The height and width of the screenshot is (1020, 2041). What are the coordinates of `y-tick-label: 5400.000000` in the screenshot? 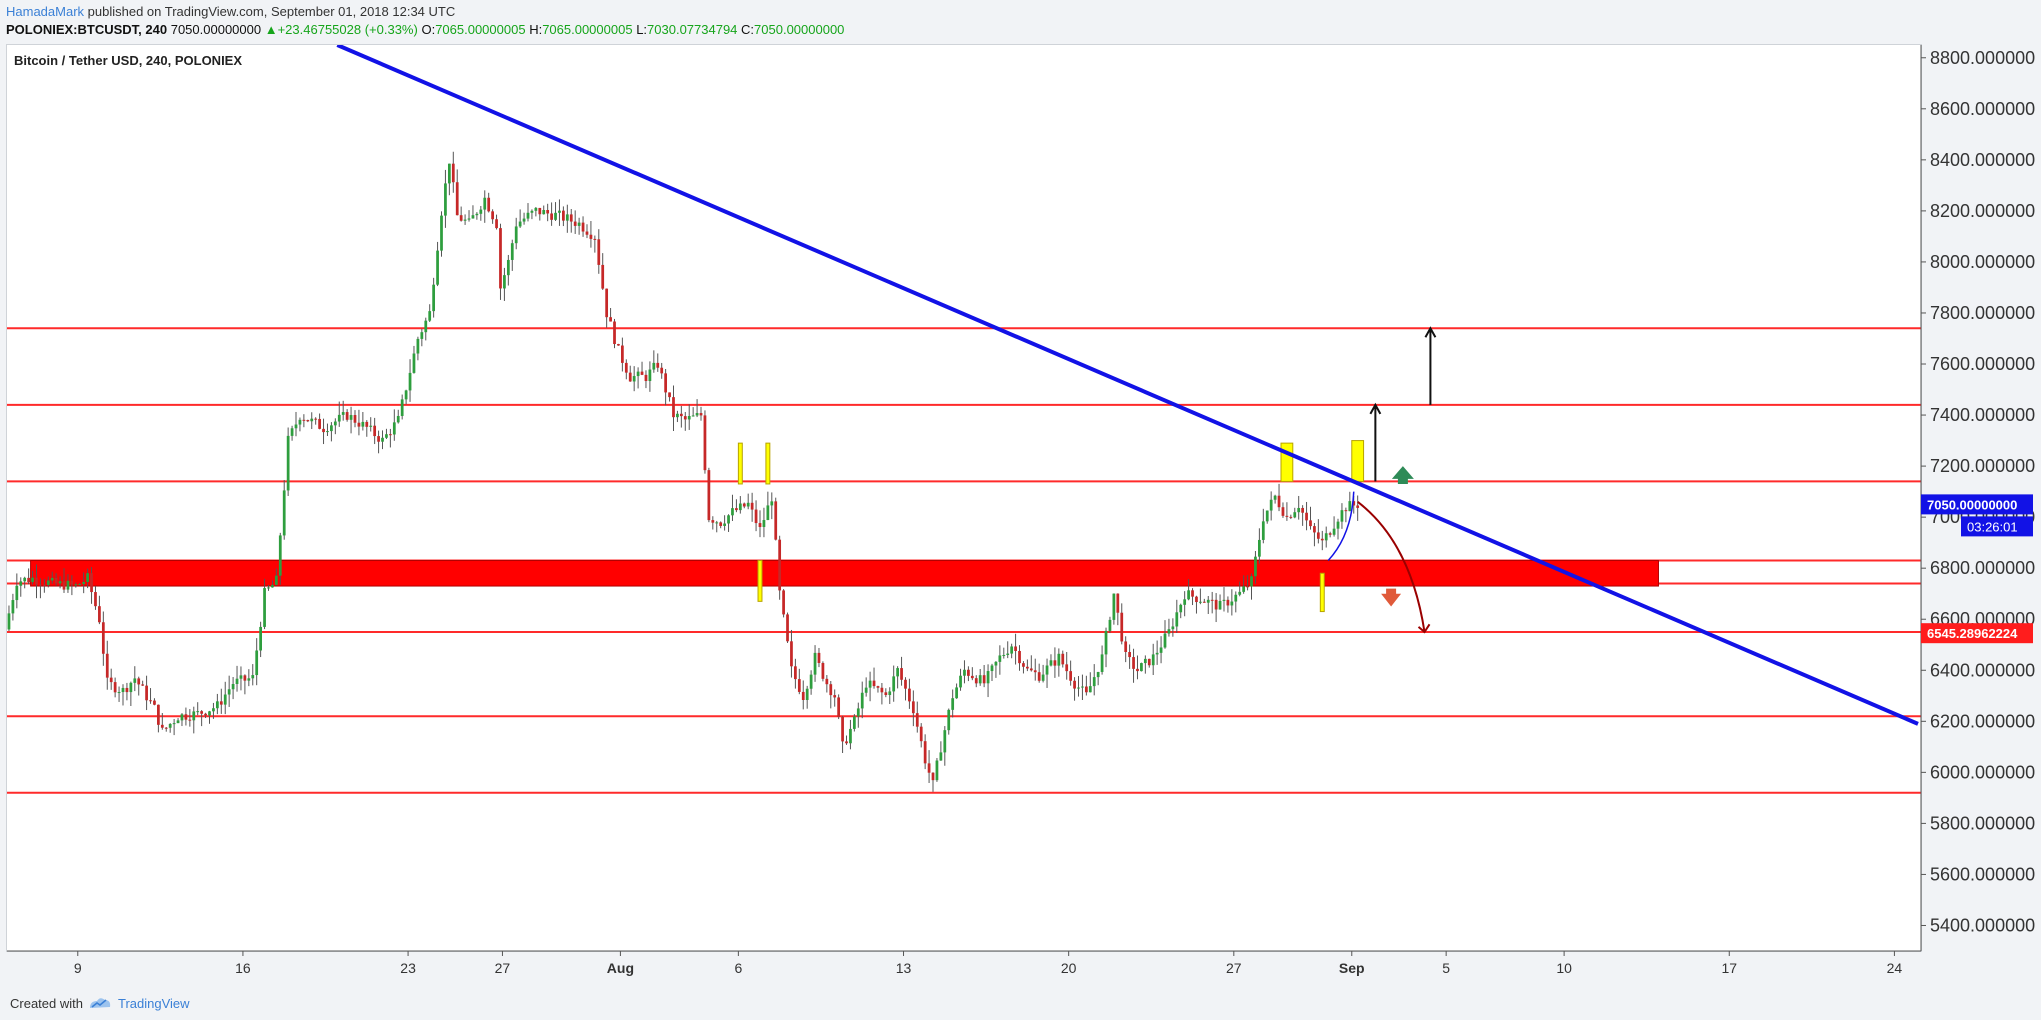 It's located at (1982, 925).